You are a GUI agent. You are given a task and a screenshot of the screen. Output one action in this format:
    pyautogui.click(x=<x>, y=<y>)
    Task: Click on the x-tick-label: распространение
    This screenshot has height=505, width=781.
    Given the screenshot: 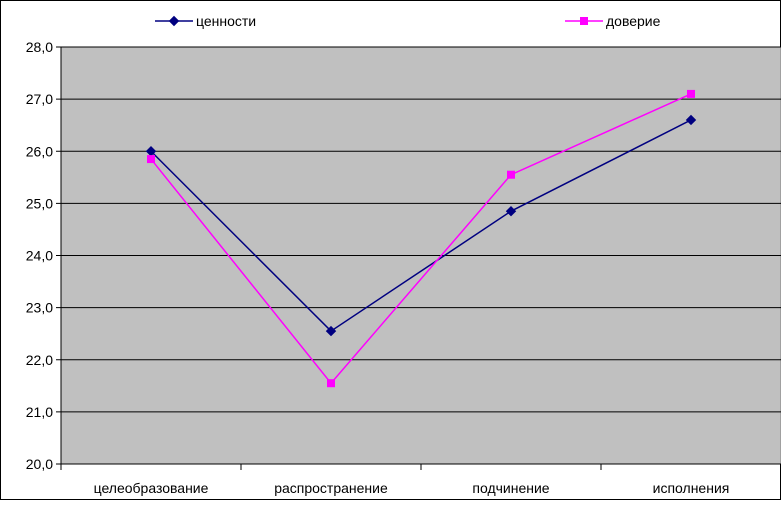 What is the action you would take?
    pyautogui.click(x=331, y=488)
    